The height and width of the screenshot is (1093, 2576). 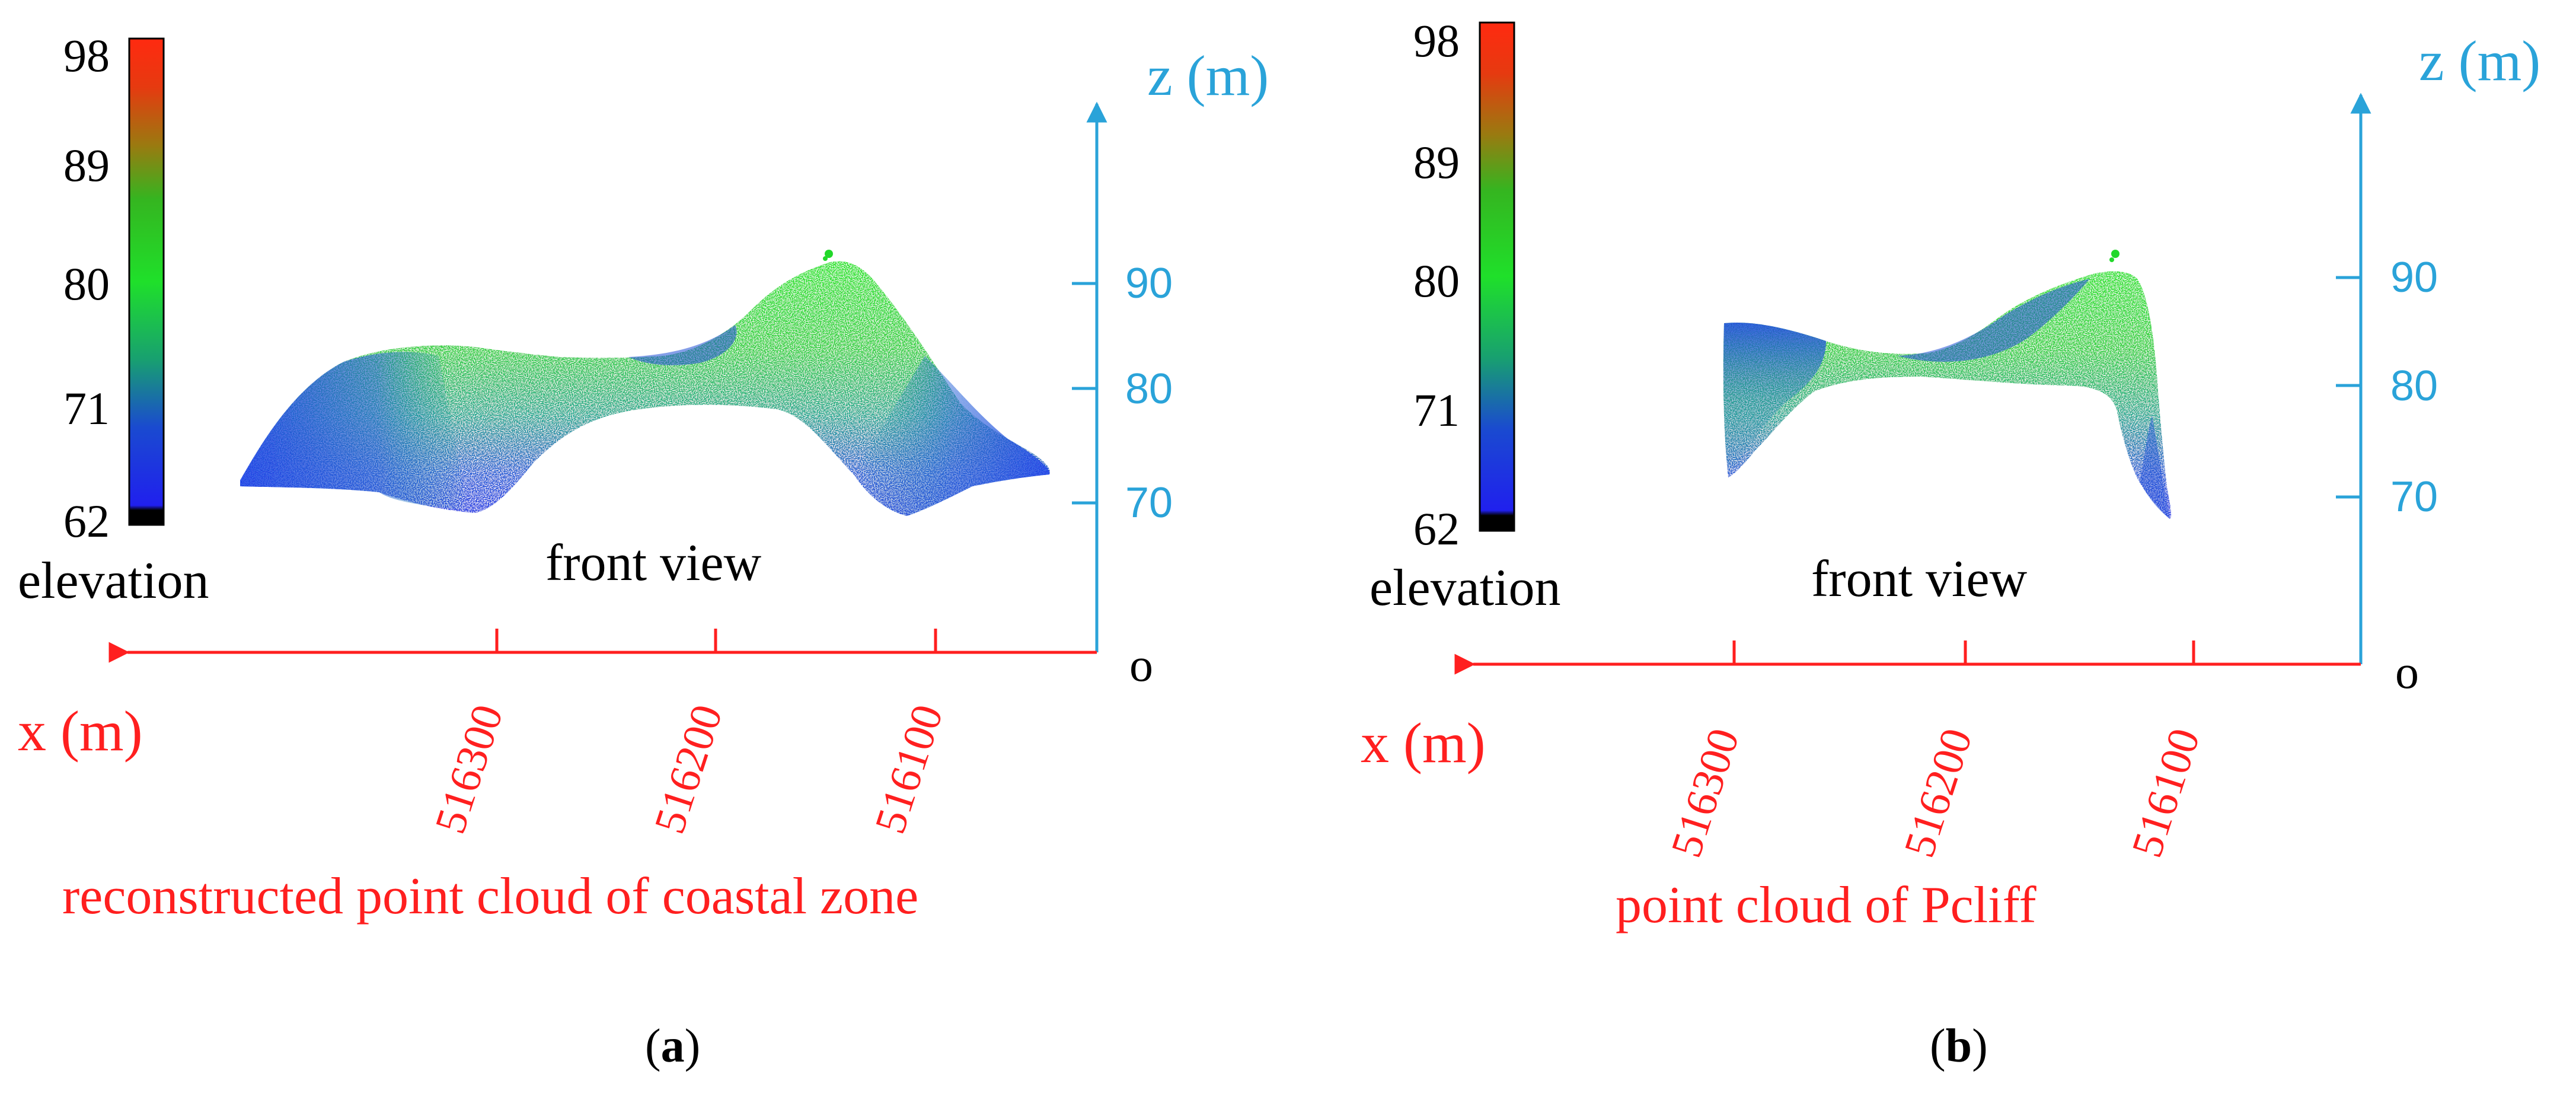 What do you see at coordinates (1465, 316) in the screenshot?
I see `colorbar-b: 98 89 80 71 62 elevation` at bounding box center [1465, 316].